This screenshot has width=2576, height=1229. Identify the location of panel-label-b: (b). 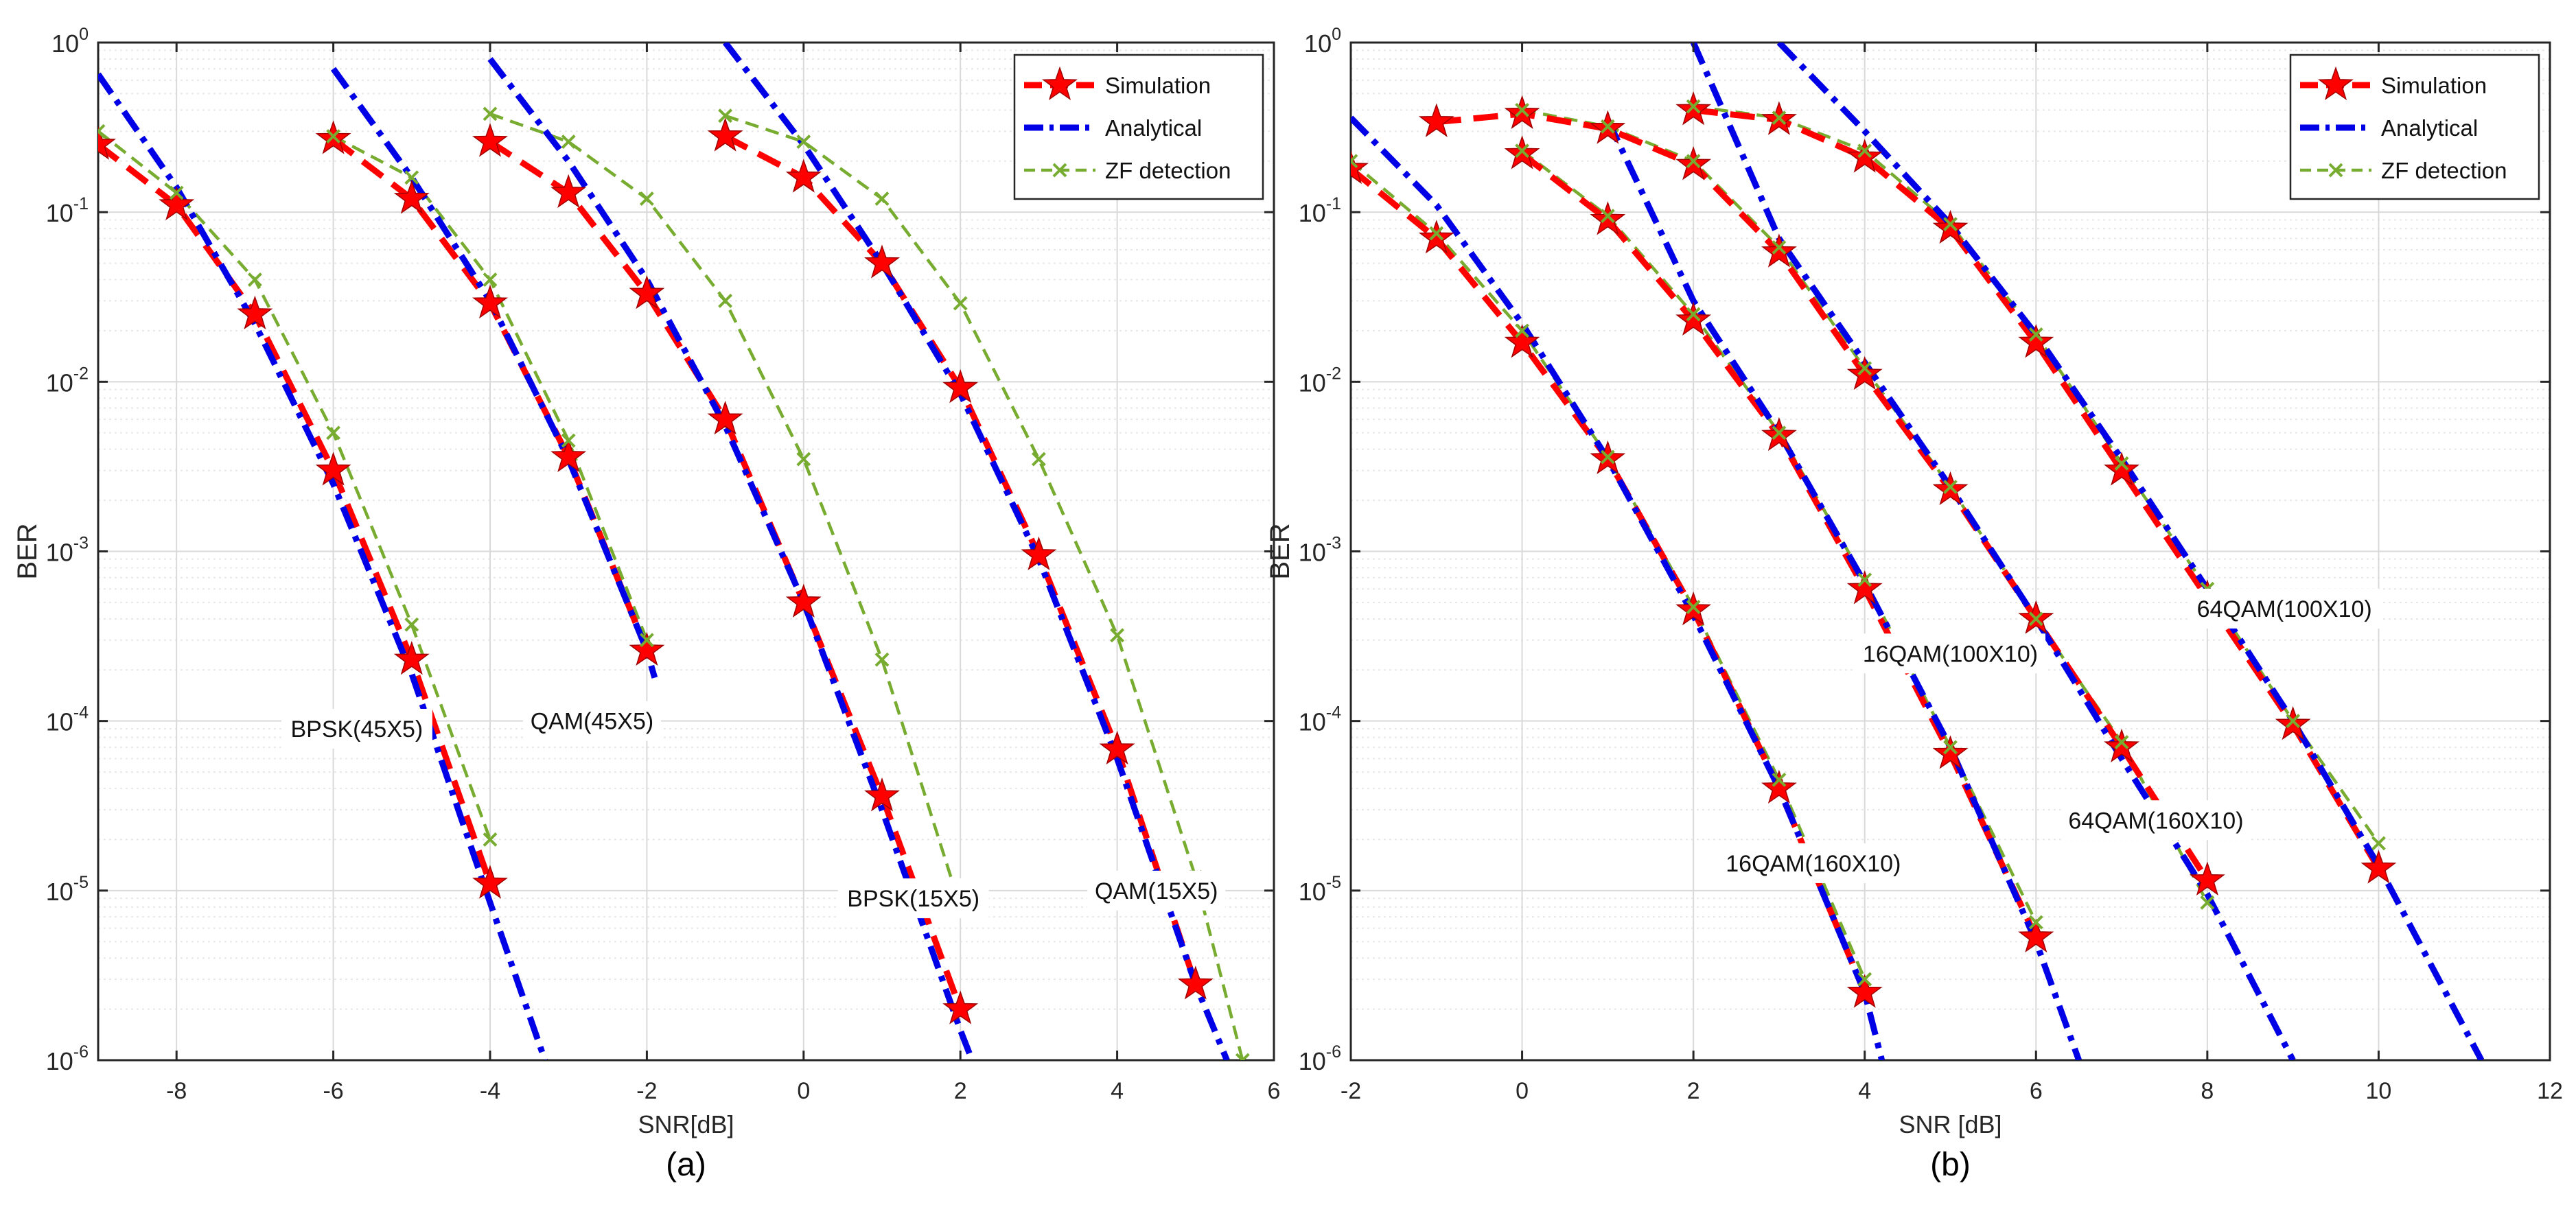
(1951, 1165).